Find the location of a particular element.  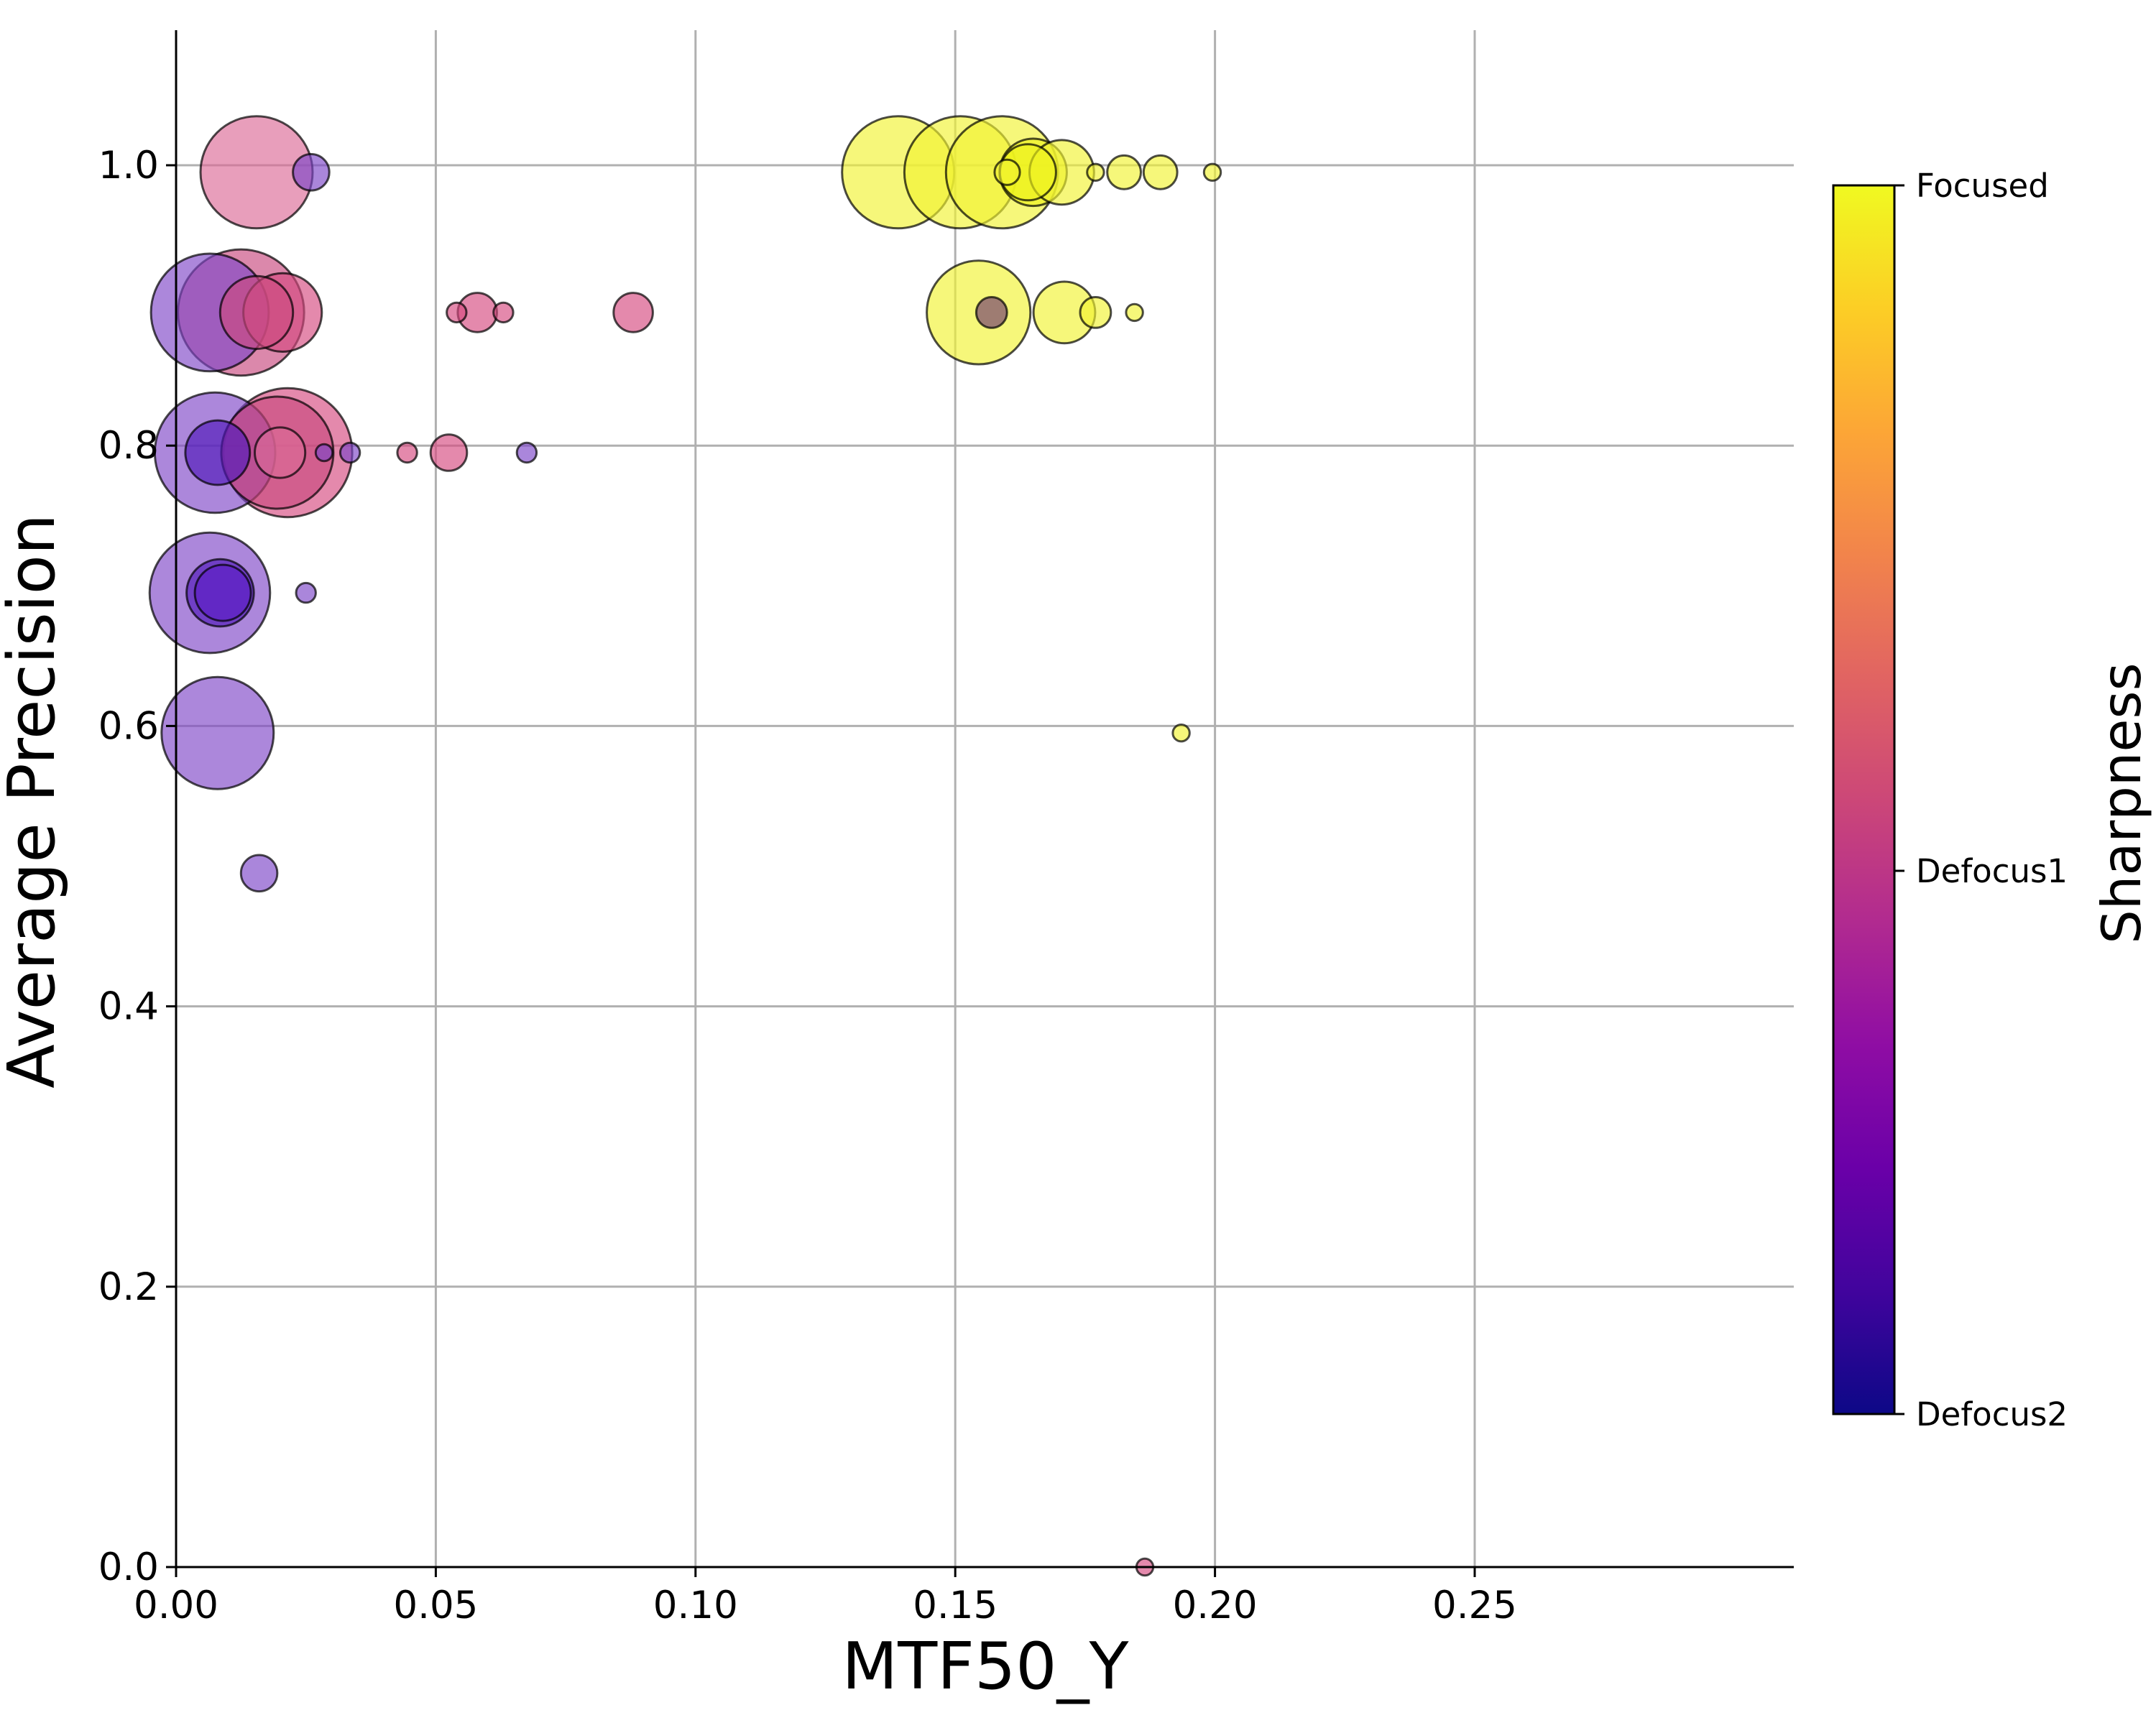

y-tick-label-0: 0.0 is located at coordinates (128, 1568).